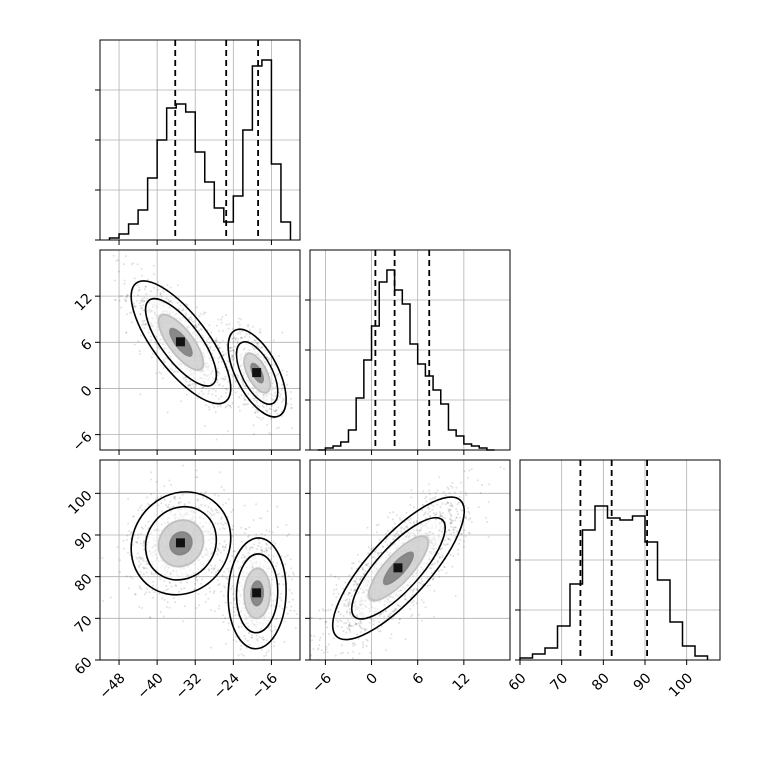 The width and height of the screenshot is (760, 760). I want to click on histogram-panel-param2, so click(408, 352).